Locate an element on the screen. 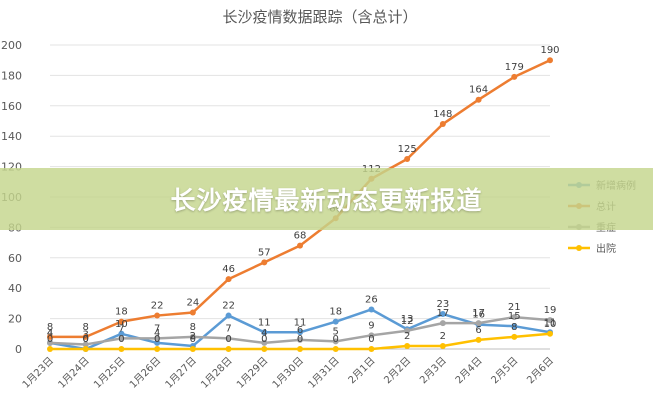 The width and height of the screenshot is (653, 400). x-tick-label: 1月24日 is located at coordinates (74, 373).